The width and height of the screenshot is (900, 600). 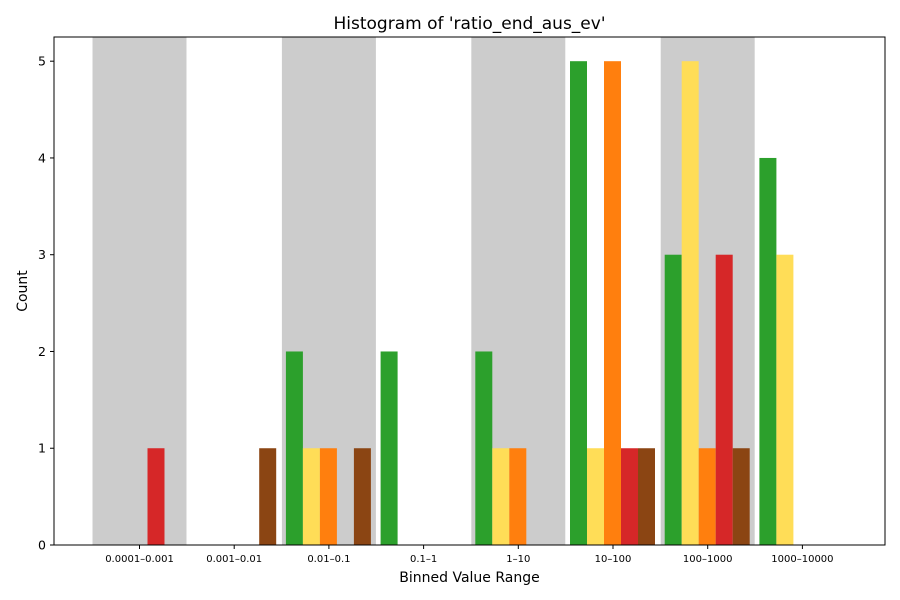 I want to click on y-tick-label: 5, so click(x=42, y=61).